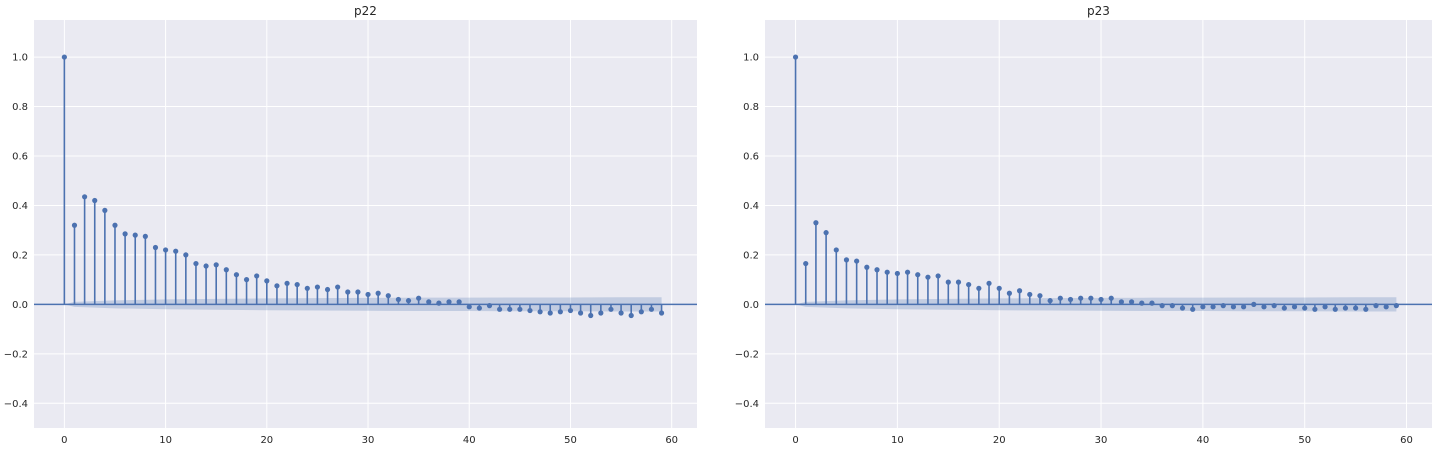  Describe the element at coordinates (751, 255) in the screenshot. I see `y-tick-label: 0.2` at that location.